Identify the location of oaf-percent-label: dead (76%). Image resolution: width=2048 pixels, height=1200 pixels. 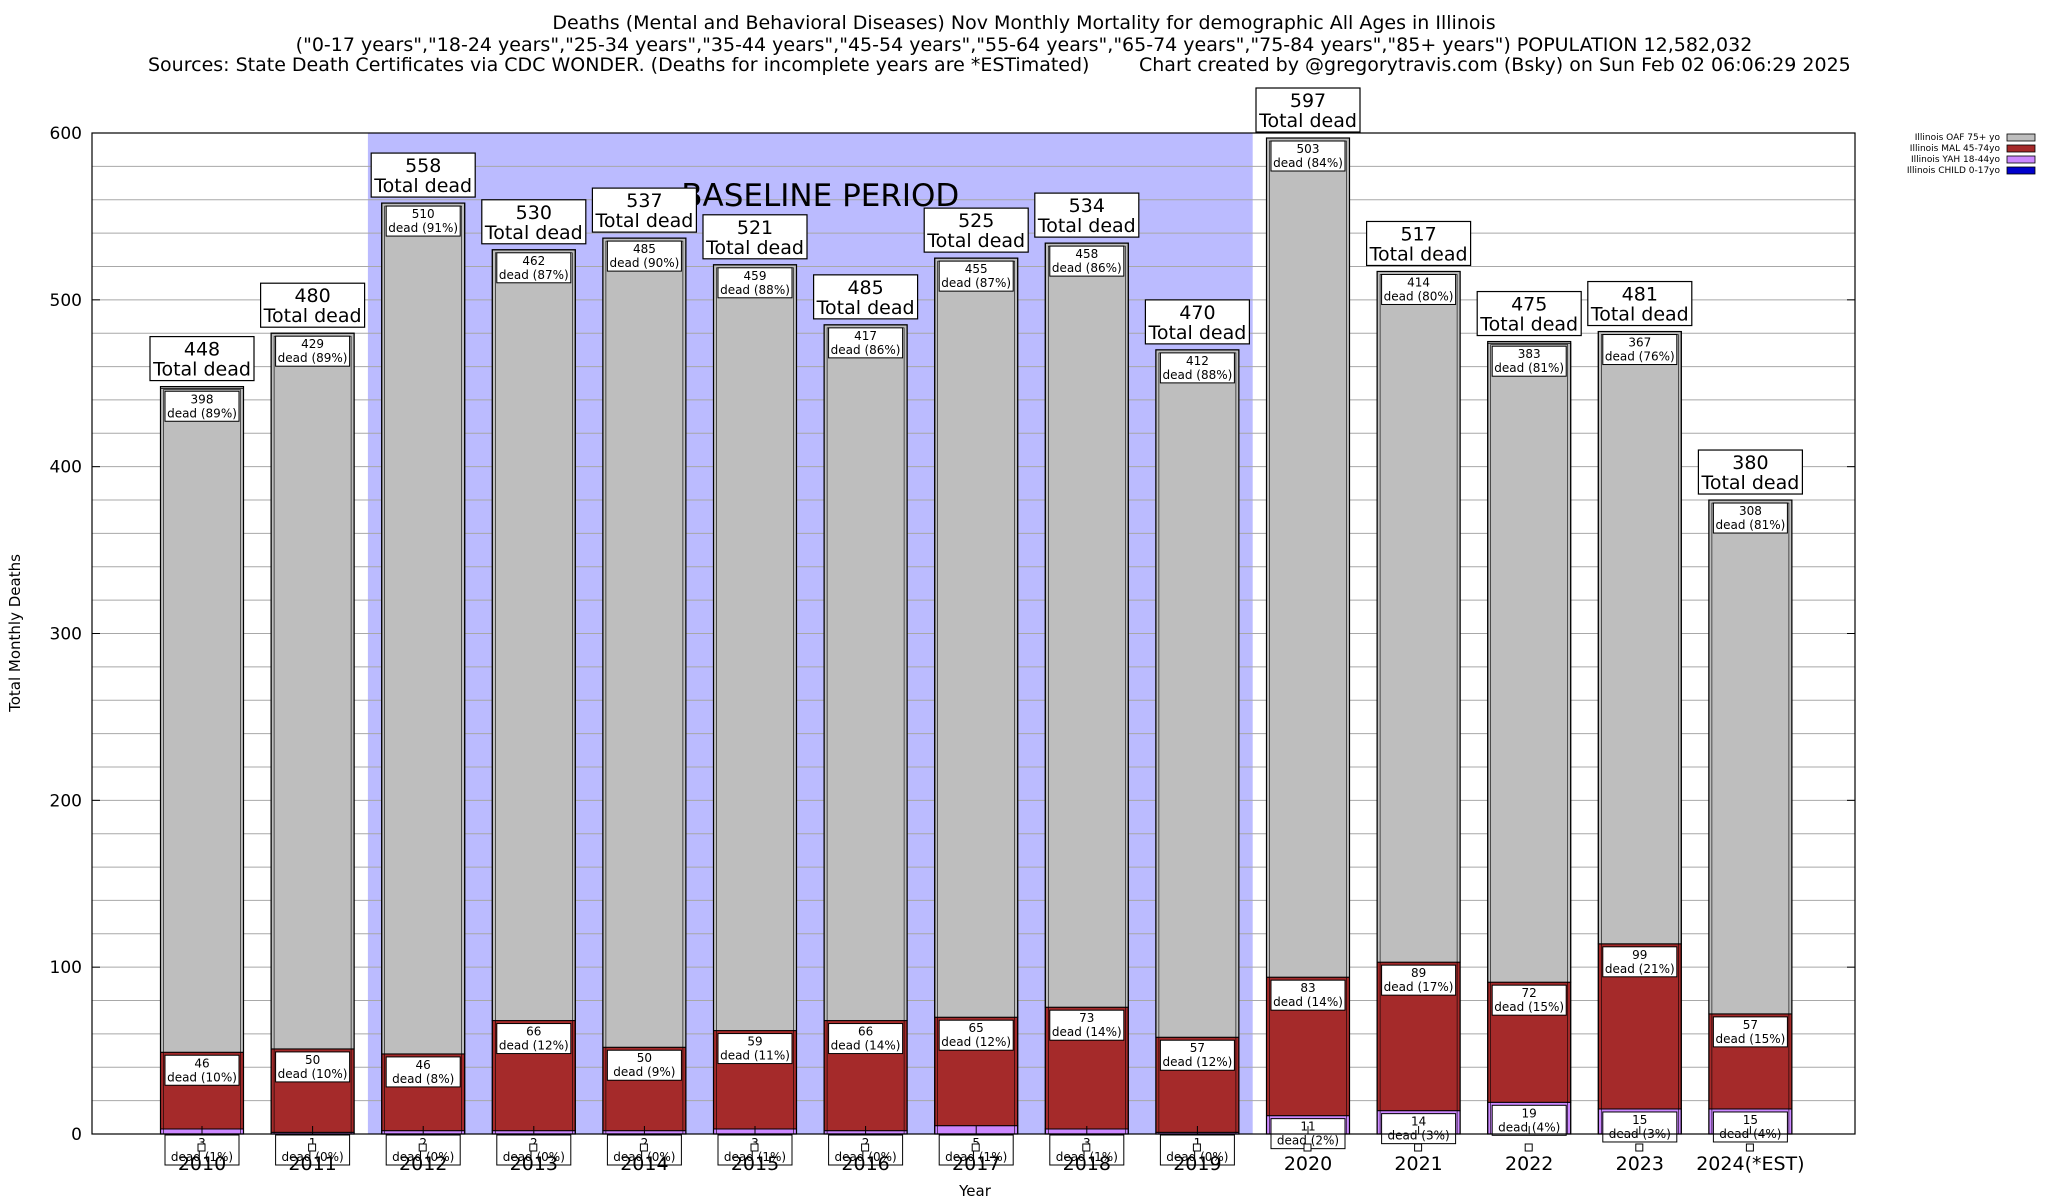
(1640, 357).